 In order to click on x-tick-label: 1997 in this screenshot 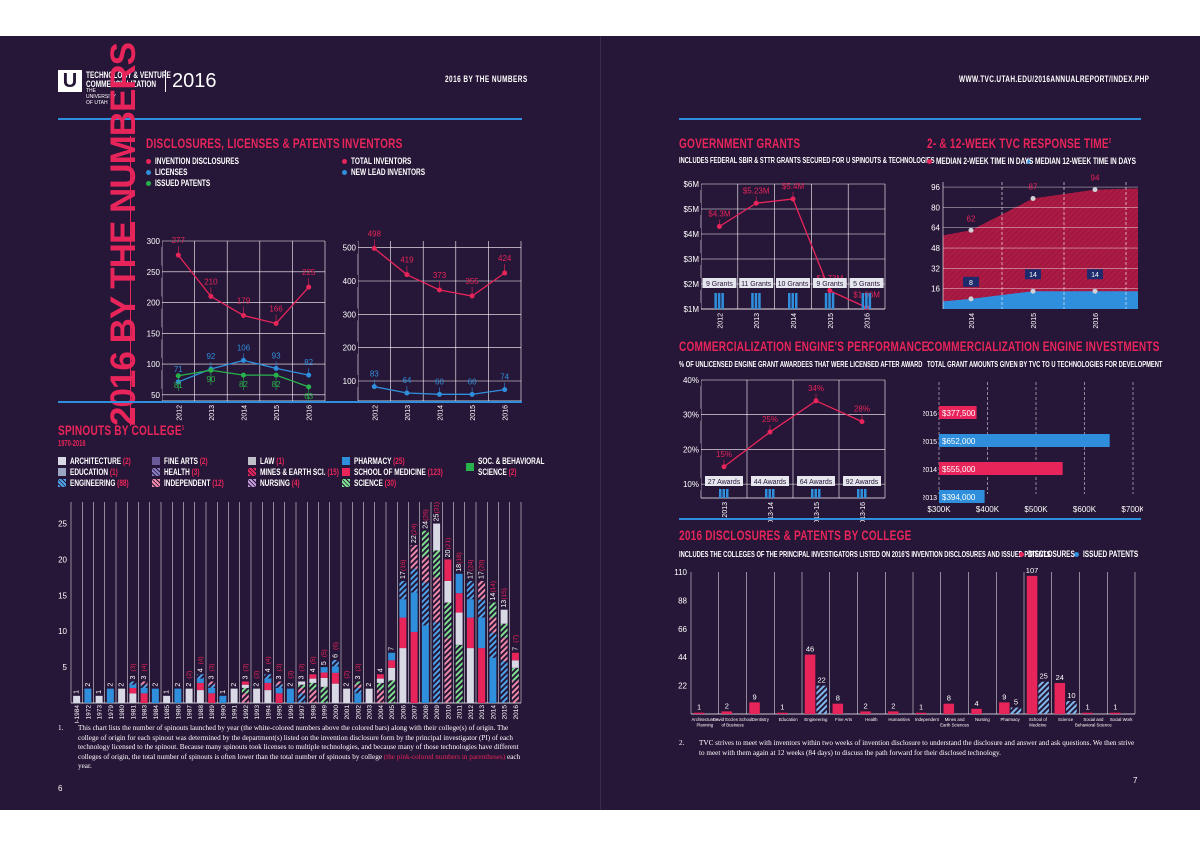, I will do `click(302, 712)`.